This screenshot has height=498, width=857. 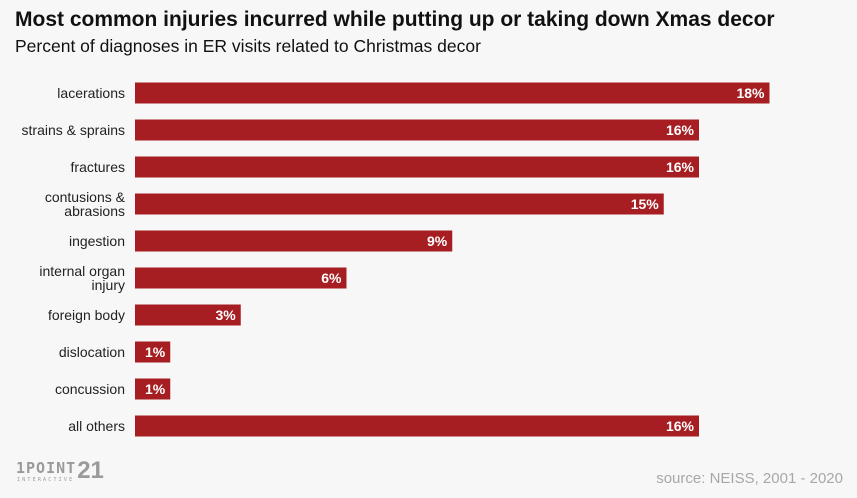 I want to click on brand-logo: 1POINT 21 INTERACTIVE, so click(x=60, y=473).